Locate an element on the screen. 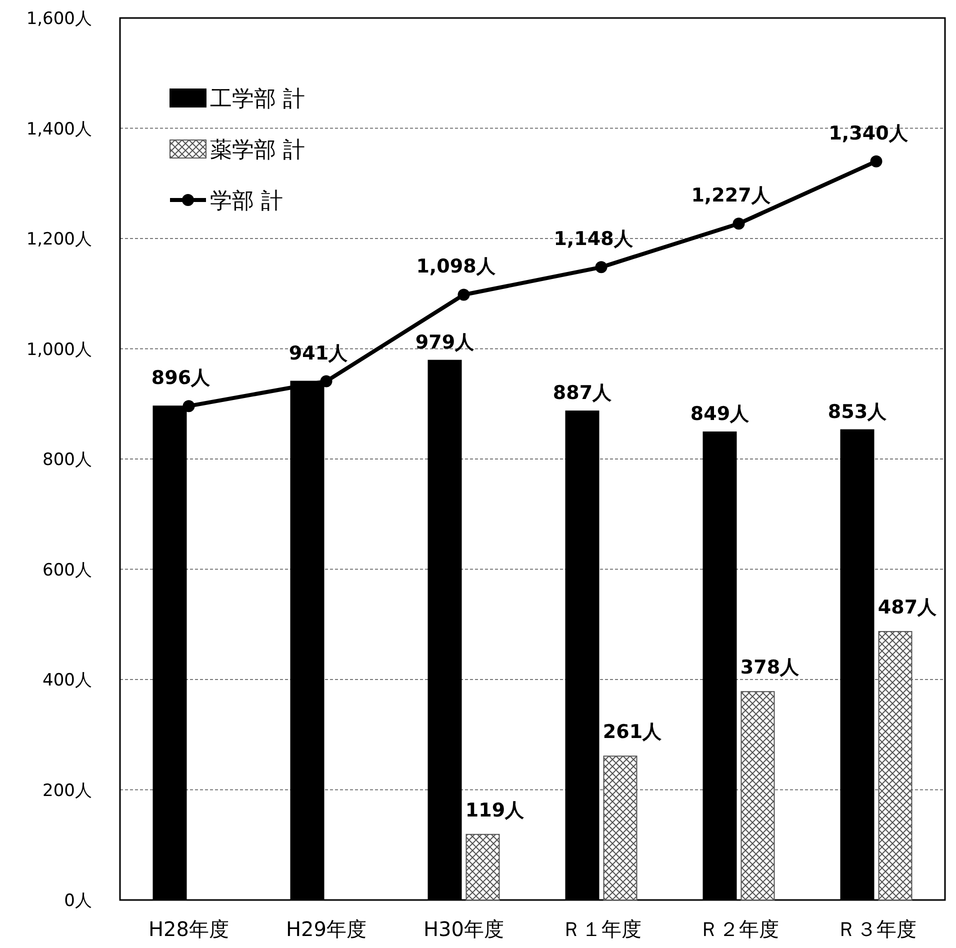 The height and width of the screenshot is (948, 956). data-label: 849人 is located at coordinates (720, 413).